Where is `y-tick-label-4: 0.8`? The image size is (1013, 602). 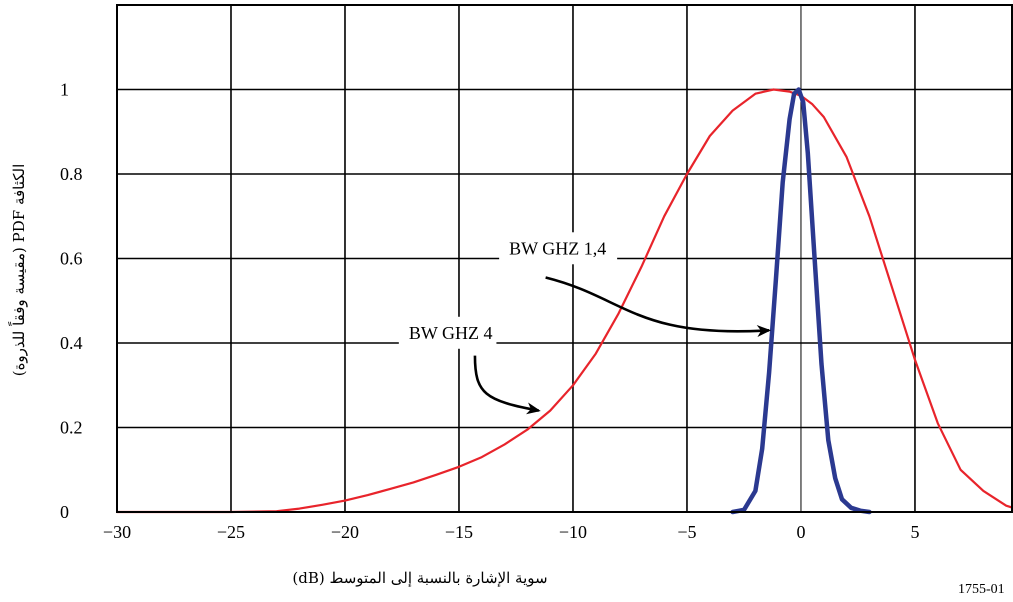
y-tick-label-4: 0.8 is located at coordinates (71, 174).